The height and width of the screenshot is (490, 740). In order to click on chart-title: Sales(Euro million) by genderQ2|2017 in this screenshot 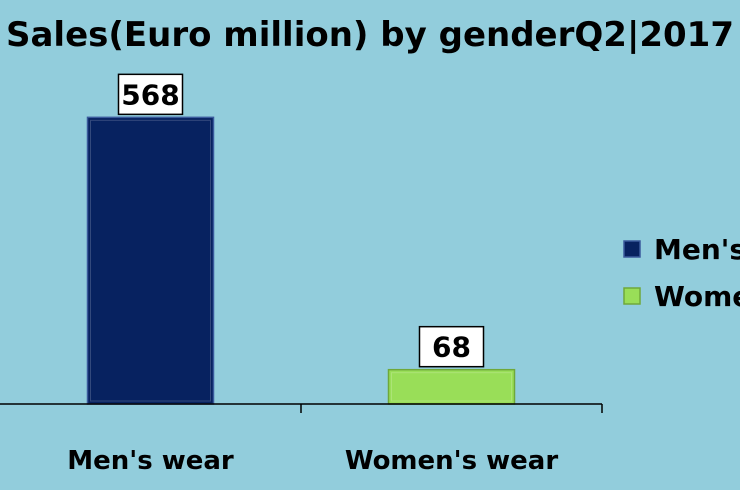, I will do `click(370, 35)`.